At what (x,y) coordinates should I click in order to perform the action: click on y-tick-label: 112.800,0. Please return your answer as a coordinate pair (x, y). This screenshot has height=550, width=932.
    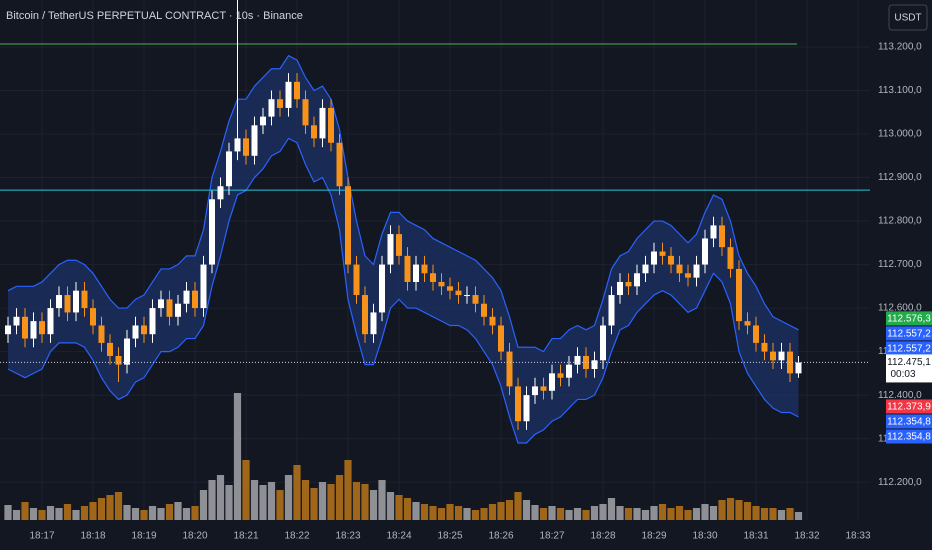
    Looking at the image, I should click on (900, 221).